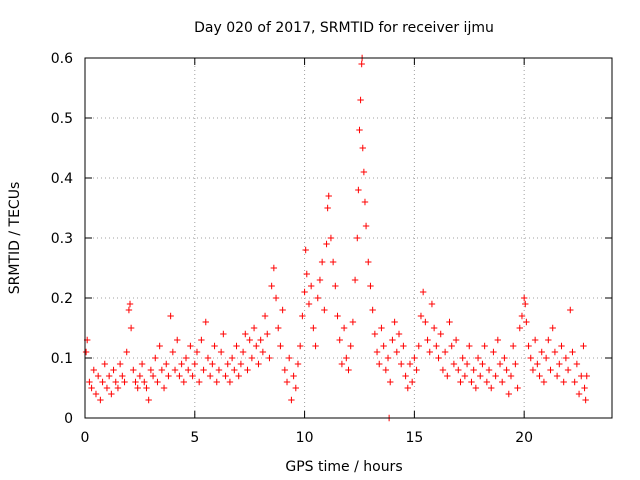  Describe the element at coordinates (305, 438) in the screenshot. I see `x-tick-label: 10` at that location.